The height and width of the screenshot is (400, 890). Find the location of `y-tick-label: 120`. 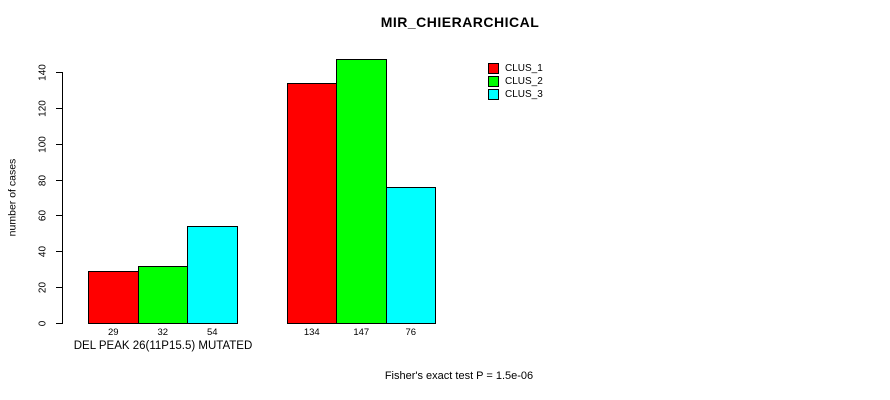

y-tick-label: 120 is located at coordinates (43, 108).